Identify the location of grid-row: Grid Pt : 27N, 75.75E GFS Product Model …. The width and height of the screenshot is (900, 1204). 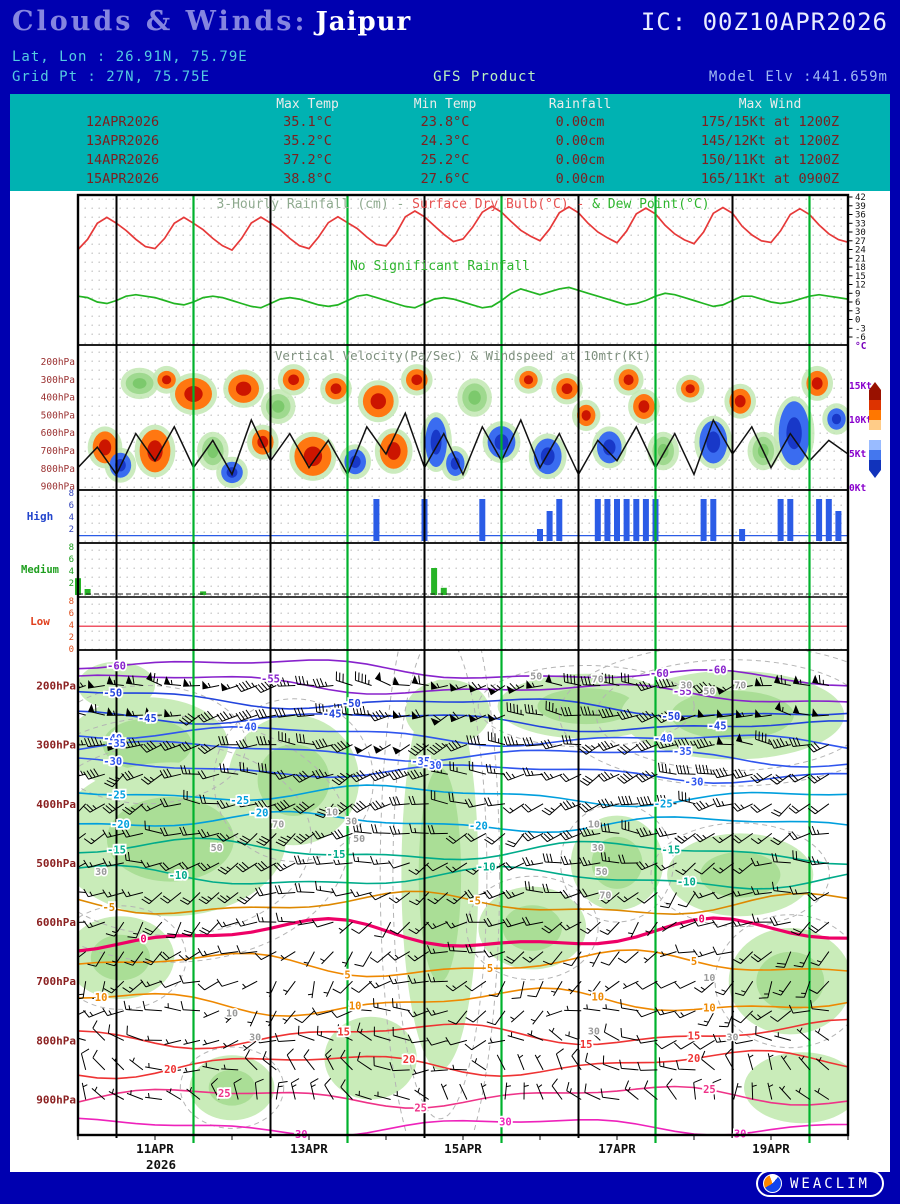
(450, 77).